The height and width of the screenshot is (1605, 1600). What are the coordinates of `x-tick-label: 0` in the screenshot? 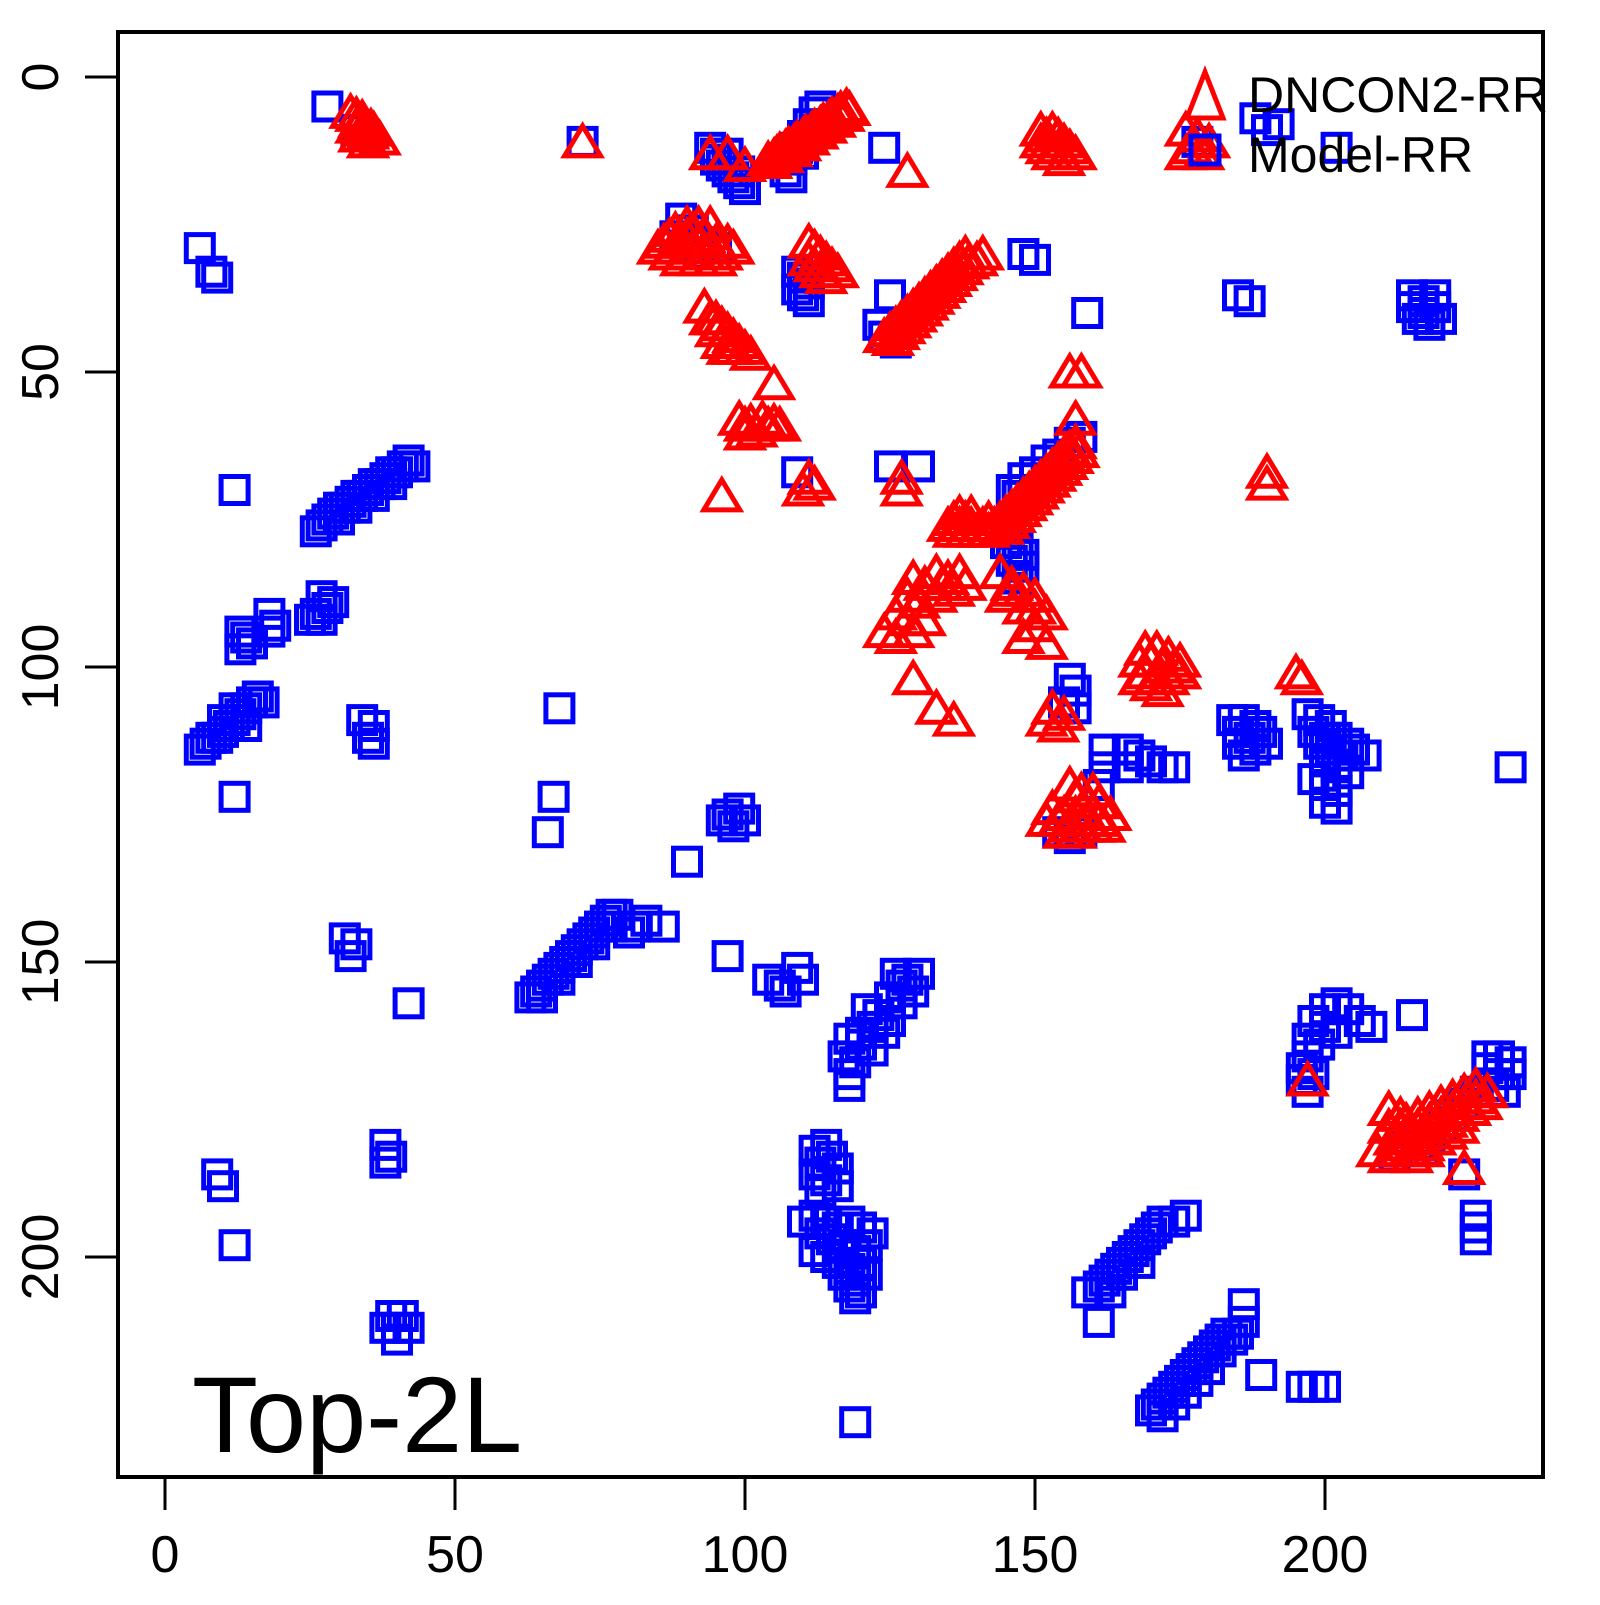 It's located at (165, 1555).